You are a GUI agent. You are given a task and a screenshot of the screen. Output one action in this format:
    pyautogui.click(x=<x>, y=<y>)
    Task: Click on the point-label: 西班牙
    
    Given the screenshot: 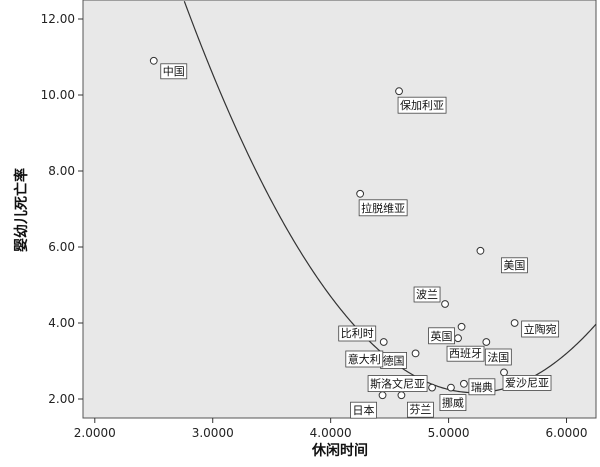 What is the action you would take?
    pyautogui.click(x=465, y=353)
    